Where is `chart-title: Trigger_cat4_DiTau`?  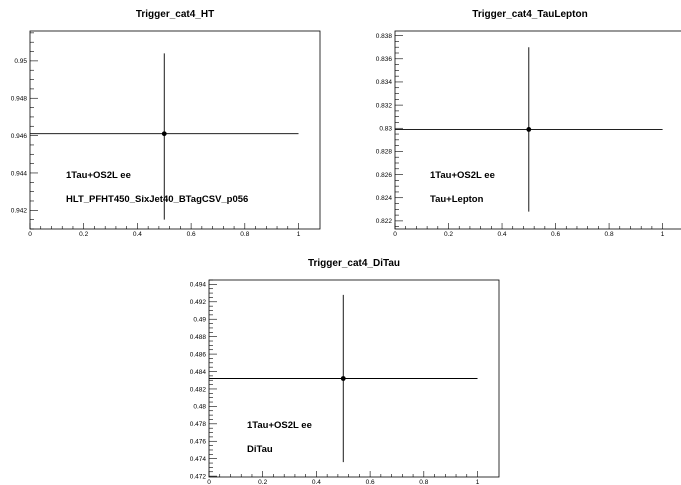
chart-title: Trigger_cat4_DiTau is located at coordinates (354, 263).